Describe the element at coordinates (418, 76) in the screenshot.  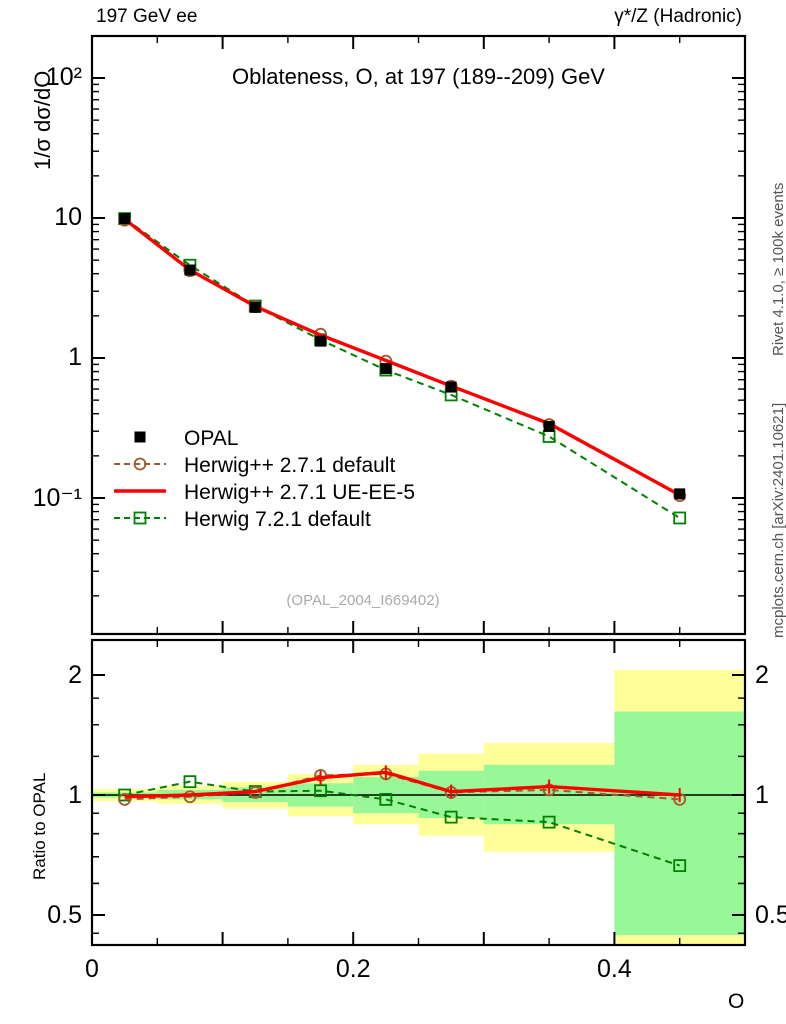
I see `main-panel-title: Oblateness, O, at 197 (189--209) GeV` at that location.